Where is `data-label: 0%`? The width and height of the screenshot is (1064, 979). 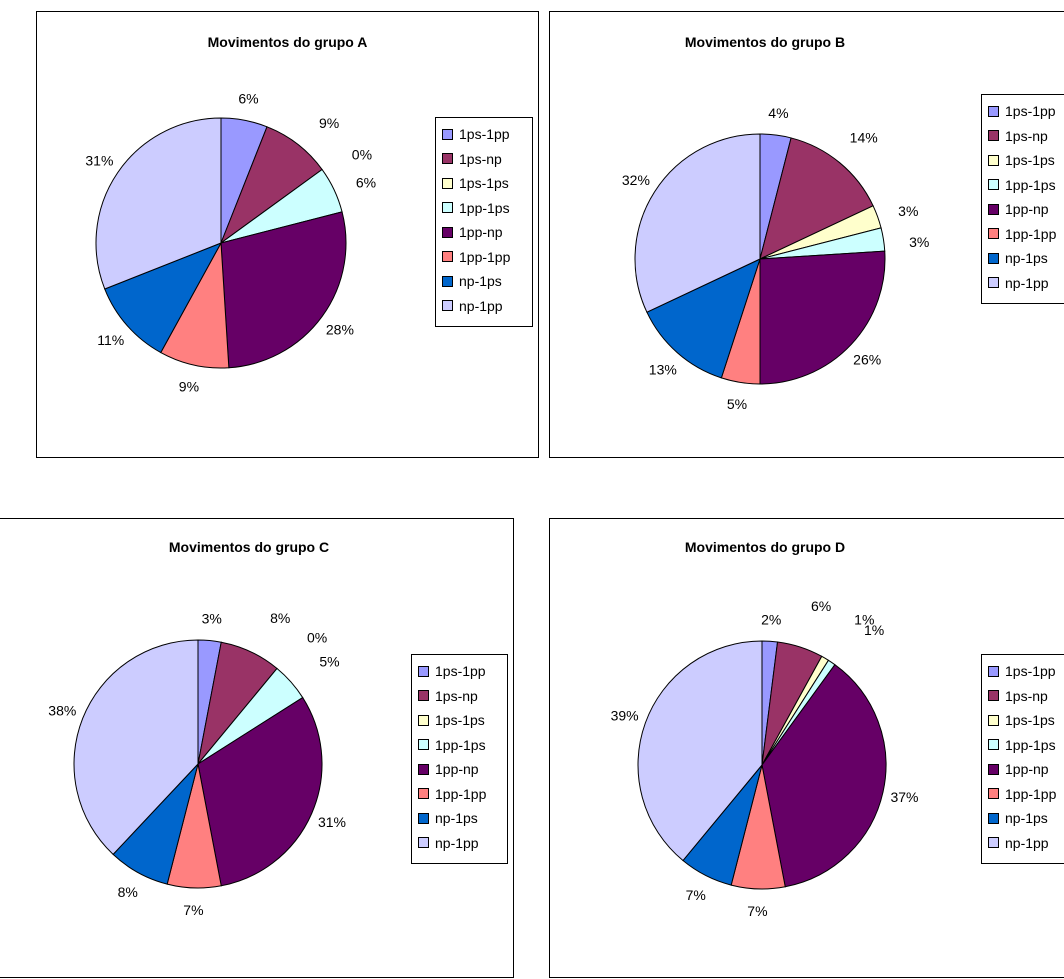
data-label: 0% is located at coordinates (317, 638).